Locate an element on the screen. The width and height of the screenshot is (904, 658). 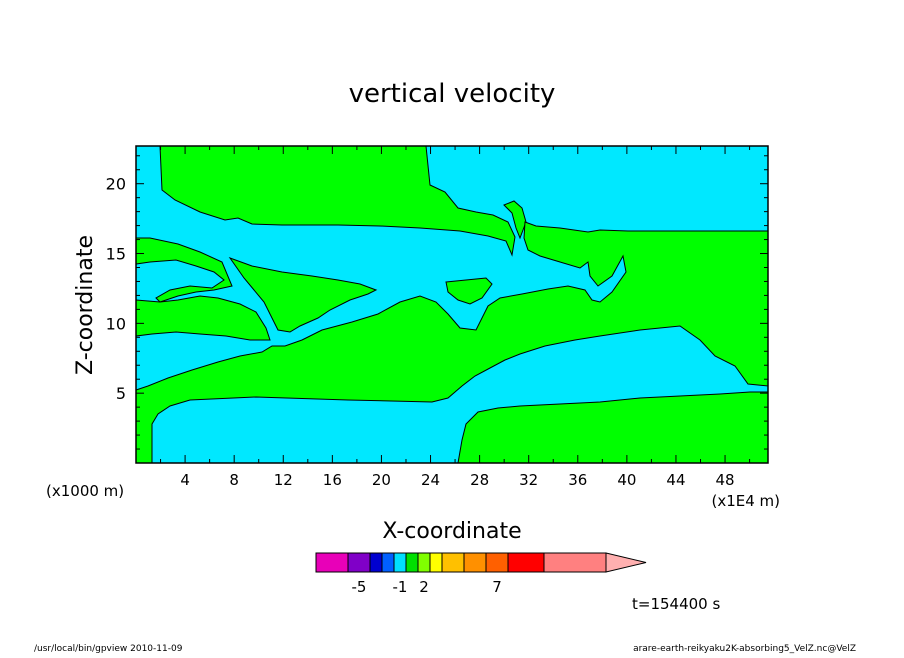
x-tick-label: 48 is located at coordinates (725, 480).